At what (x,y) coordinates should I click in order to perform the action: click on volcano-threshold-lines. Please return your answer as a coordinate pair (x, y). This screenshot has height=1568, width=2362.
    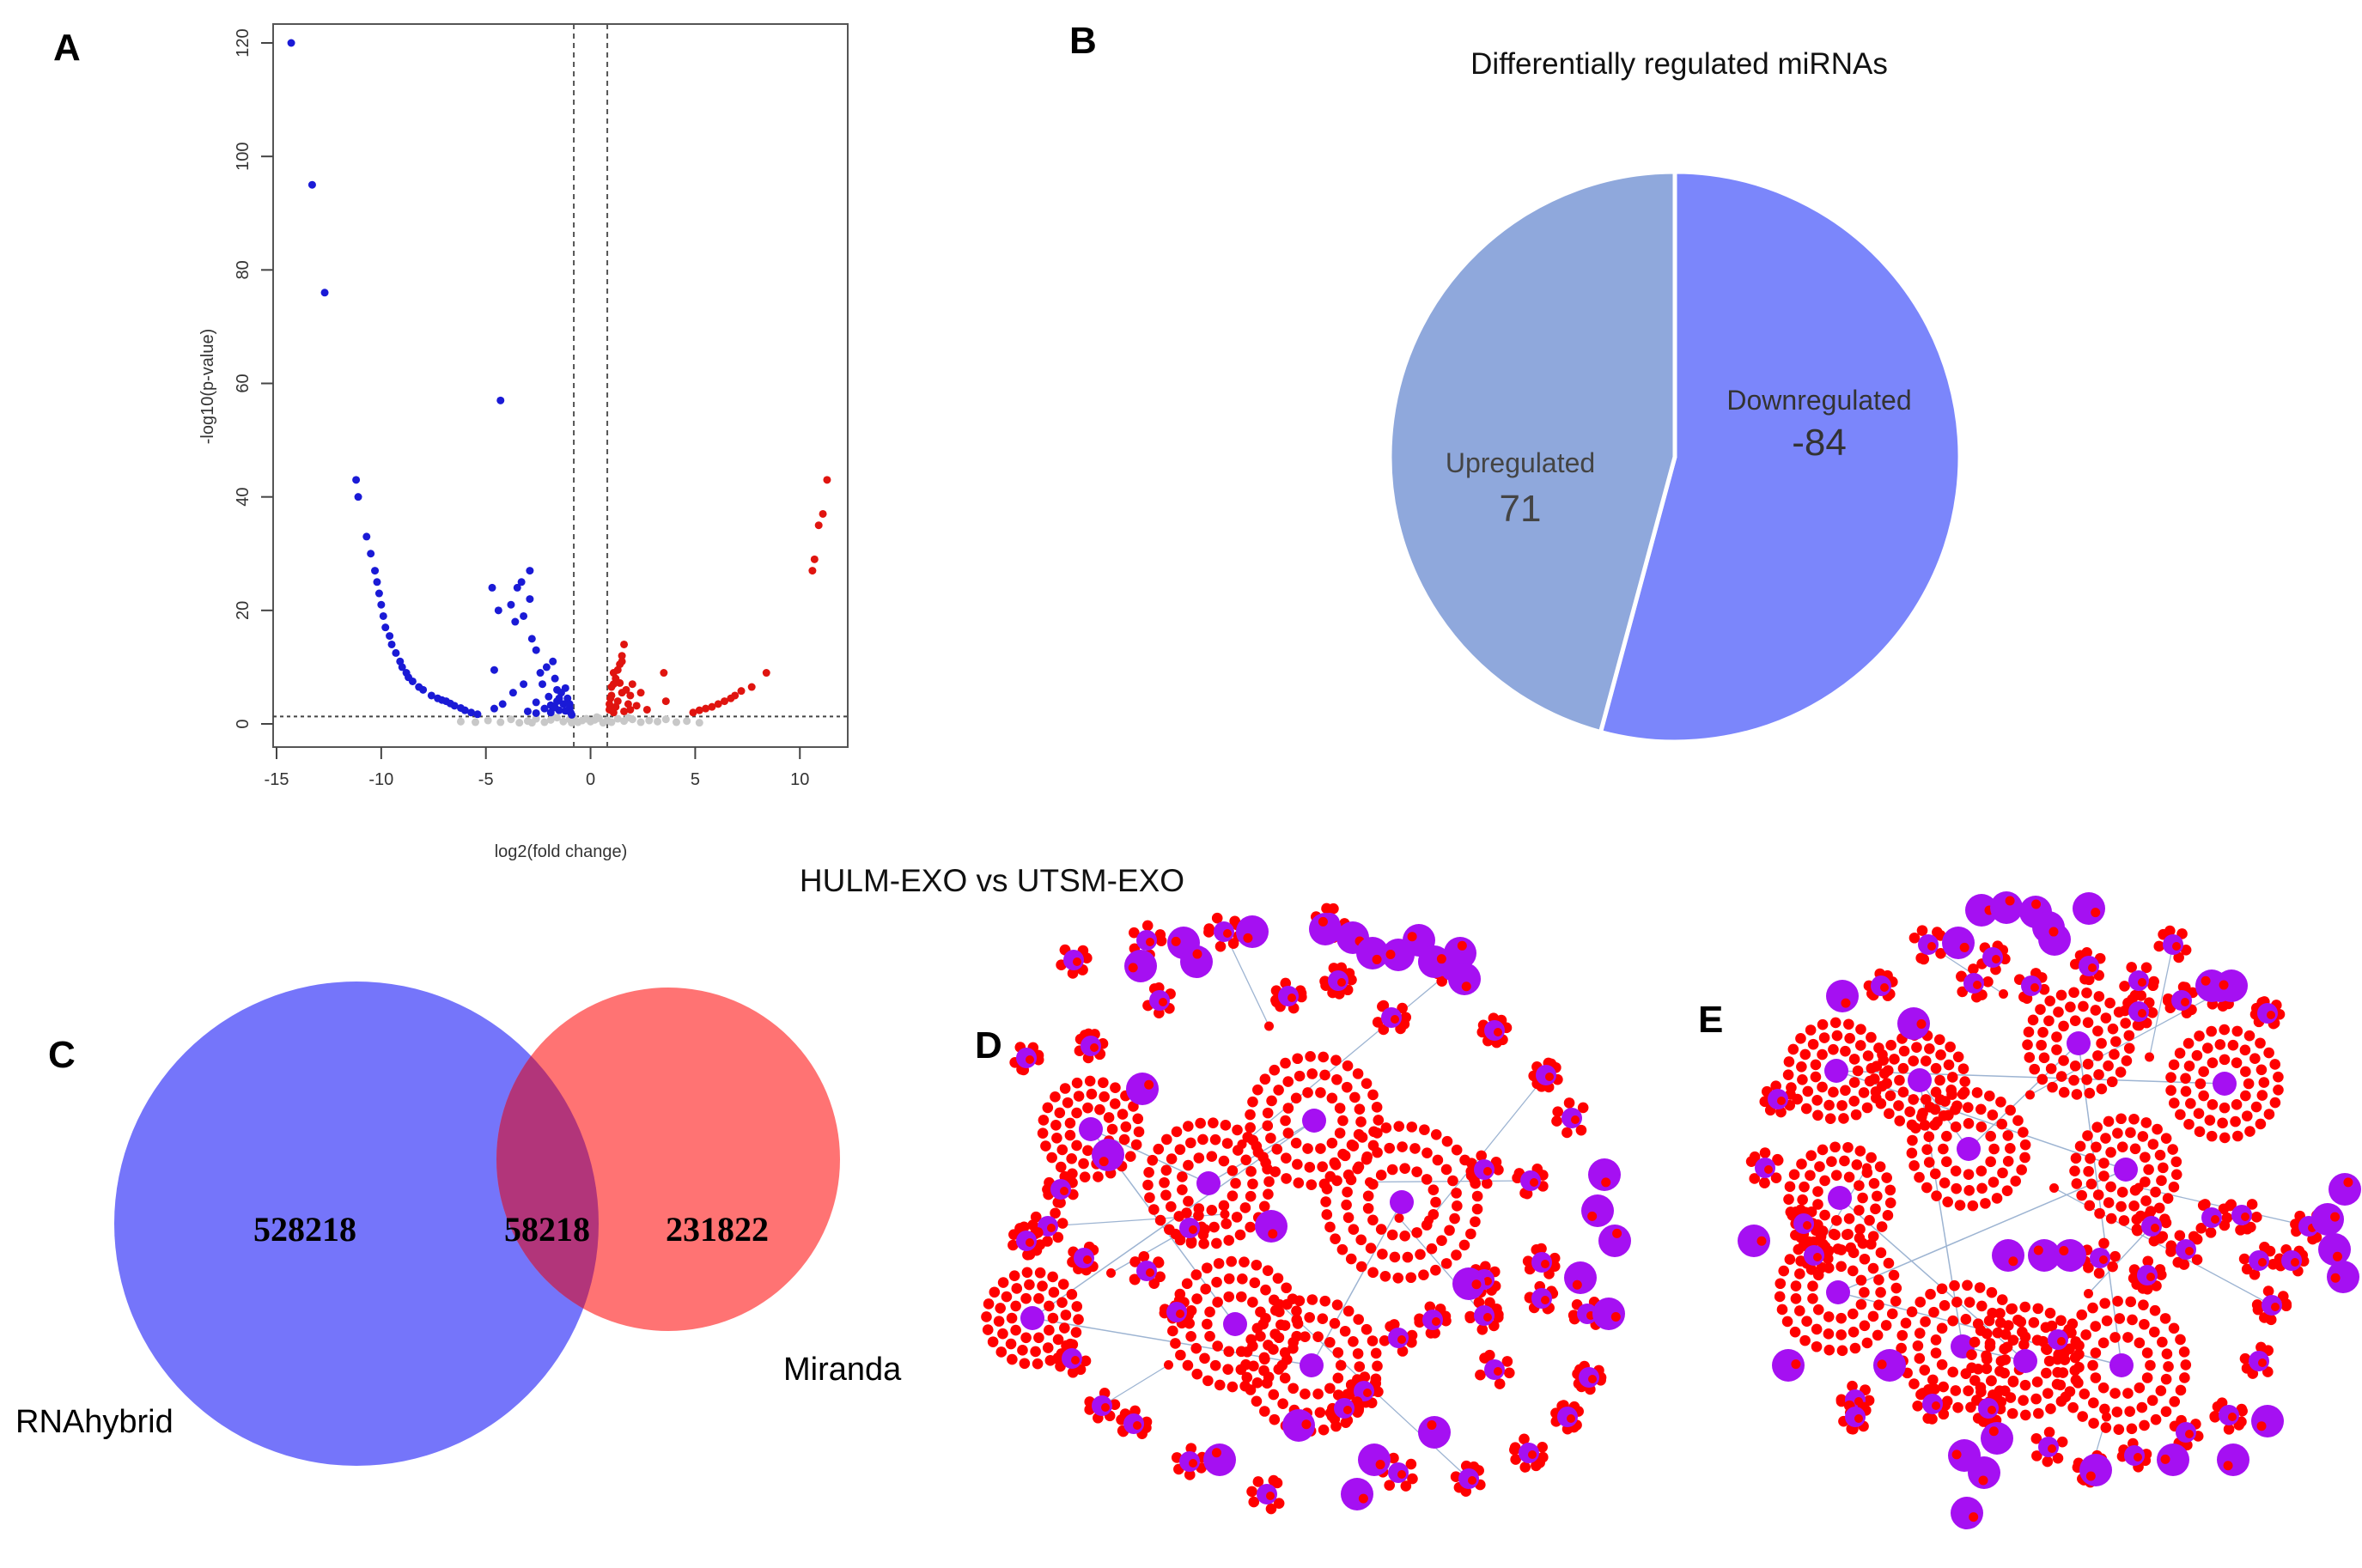
    Looking at the image, I should click on (560, 385).